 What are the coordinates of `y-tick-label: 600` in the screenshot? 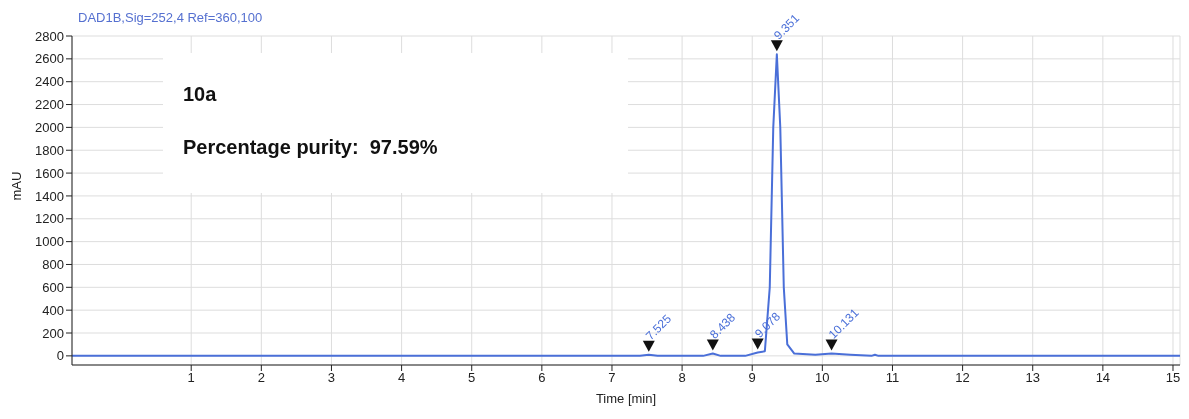 It's located at (53, 287).